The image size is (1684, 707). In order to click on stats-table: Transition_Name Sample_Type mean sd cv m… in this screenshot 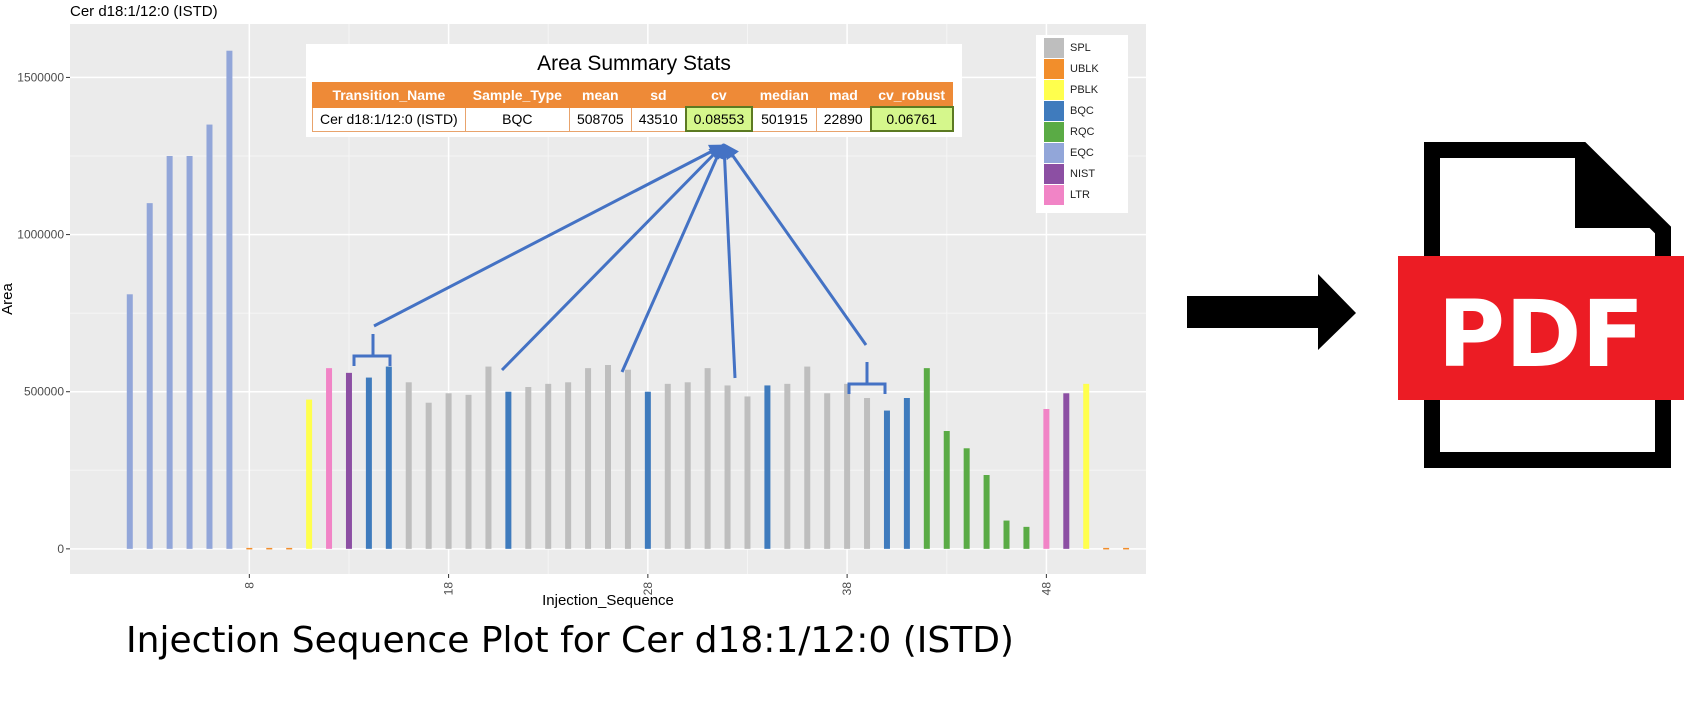, I will do `click(633, 107)`.